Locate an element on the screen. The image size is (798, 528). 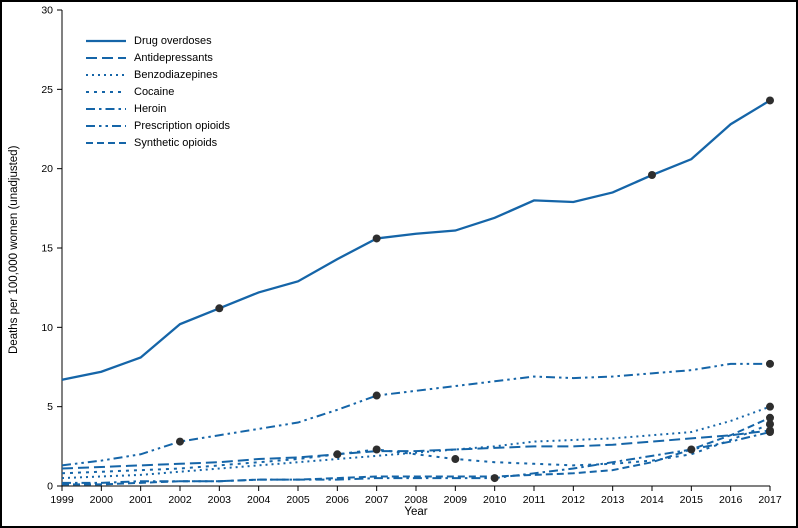
legend-item-benzodiazepines: Benzodiazepines is located at coordinates (158, 74).